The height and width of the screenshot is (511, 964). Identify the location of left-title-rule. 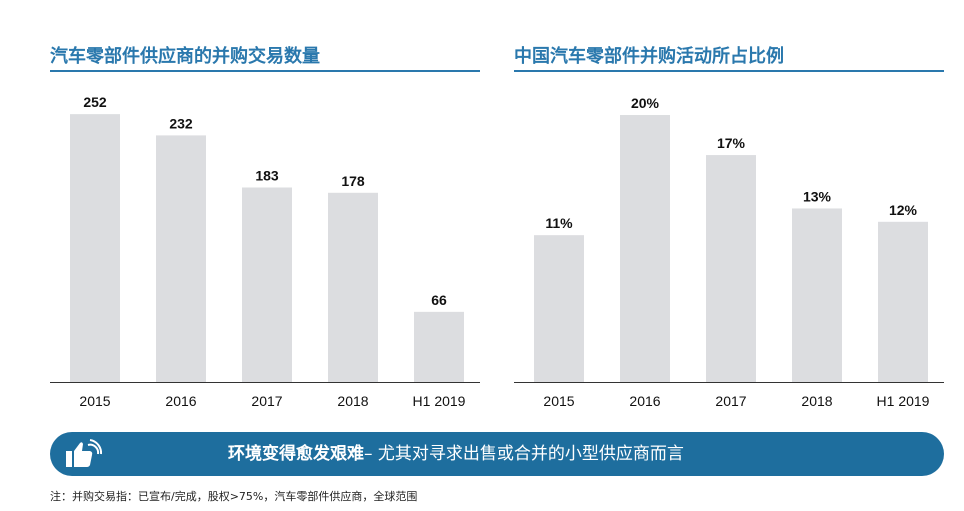
(265, 71).